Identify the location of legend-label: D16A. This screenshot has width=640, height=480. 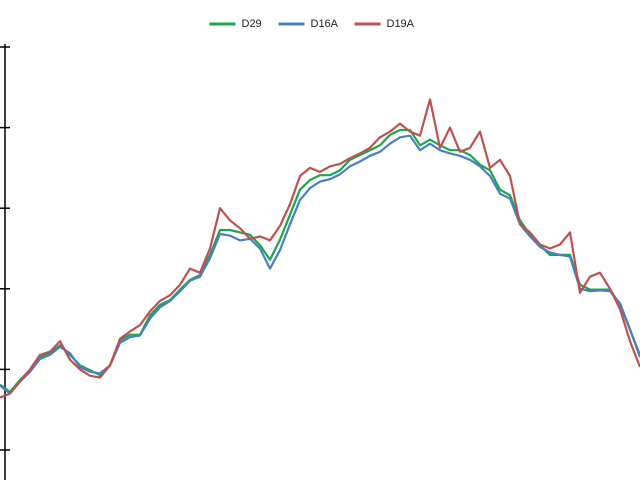
(325, 24).